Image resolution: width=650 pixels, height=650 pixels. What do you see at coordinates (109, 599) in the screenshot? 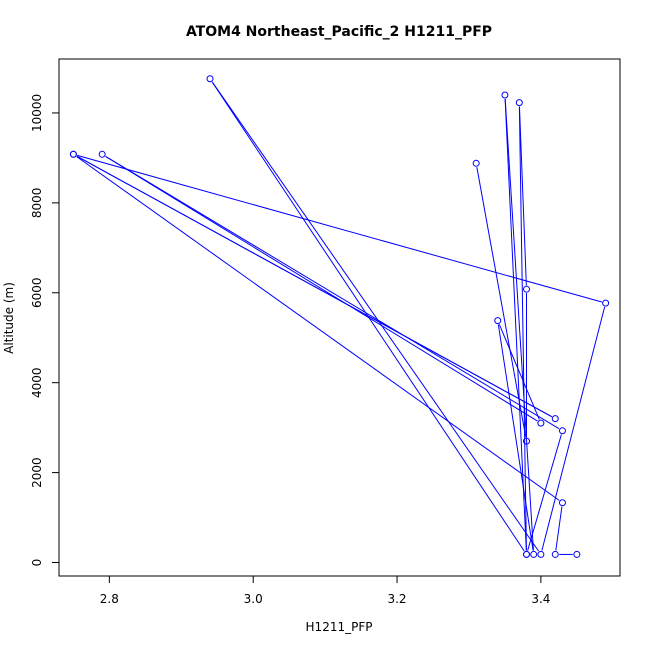
I see `x-tick-label: 2.8` at bounding box center [109, 599].